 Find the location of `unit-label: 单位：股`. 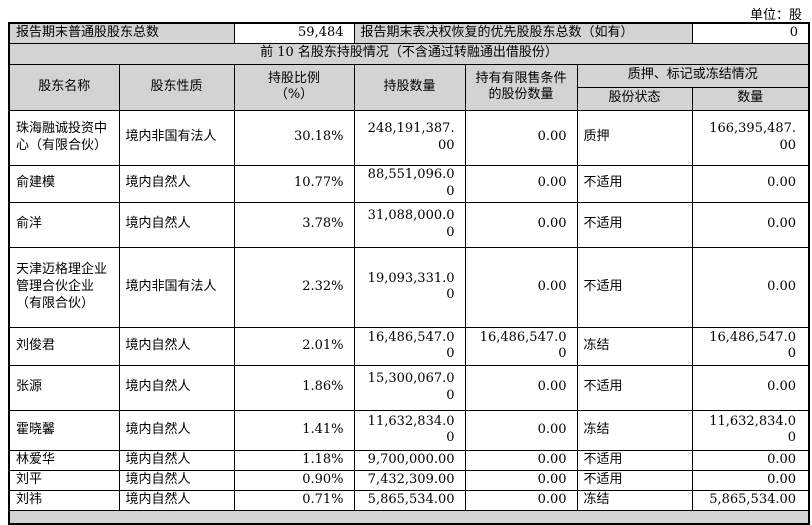

unit-label: 单位：股 is located at coordinates (775, 15).